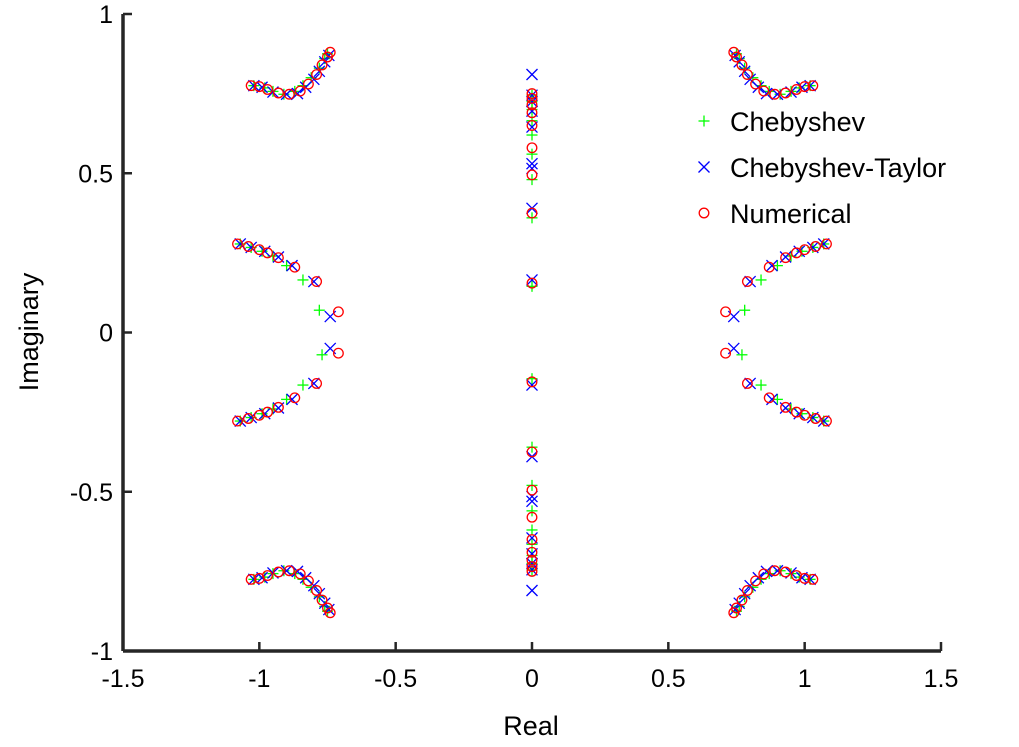  I want to click on x-tick-label: 1.5, so click(941, 679).